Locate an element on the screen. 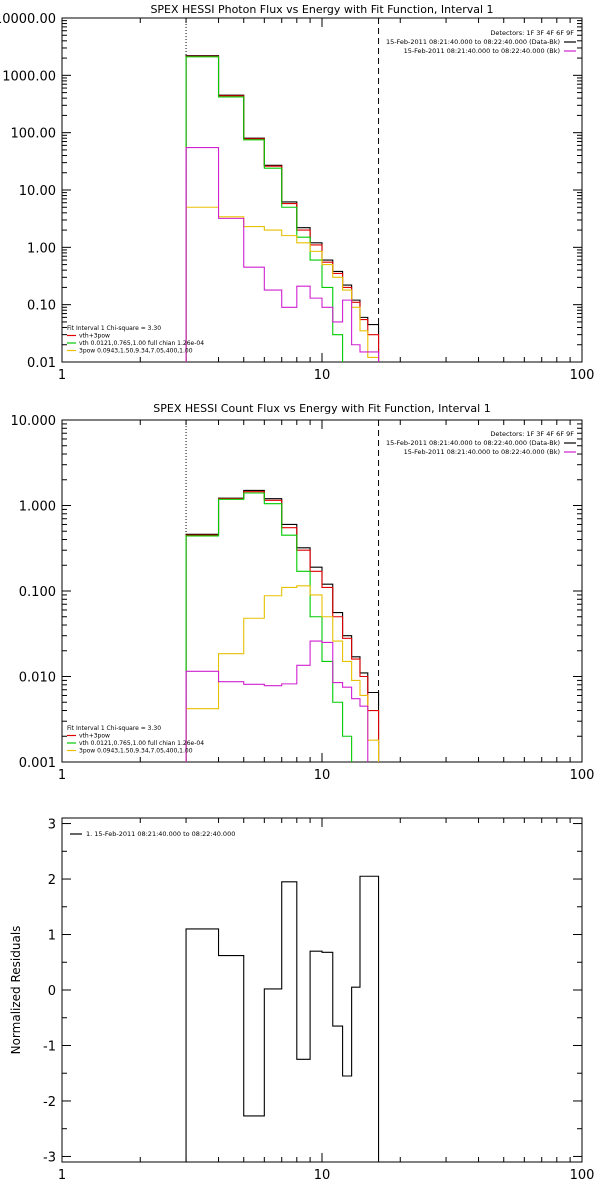  y-tick-label: 0.001 is located at coordinates (37, 763).